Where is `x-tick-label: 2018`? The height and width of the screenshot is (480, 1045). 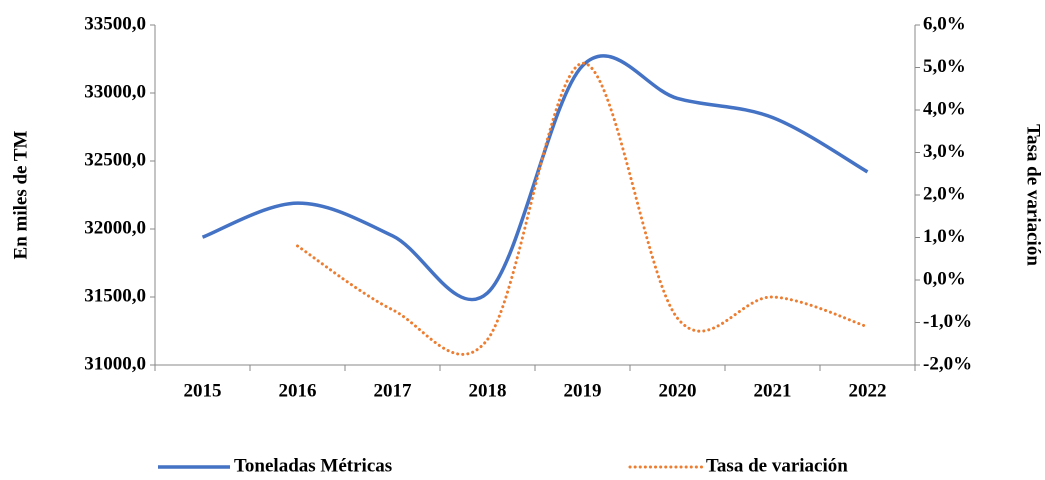
x-tick-label: 2018 is located at coordinates (488, 390).